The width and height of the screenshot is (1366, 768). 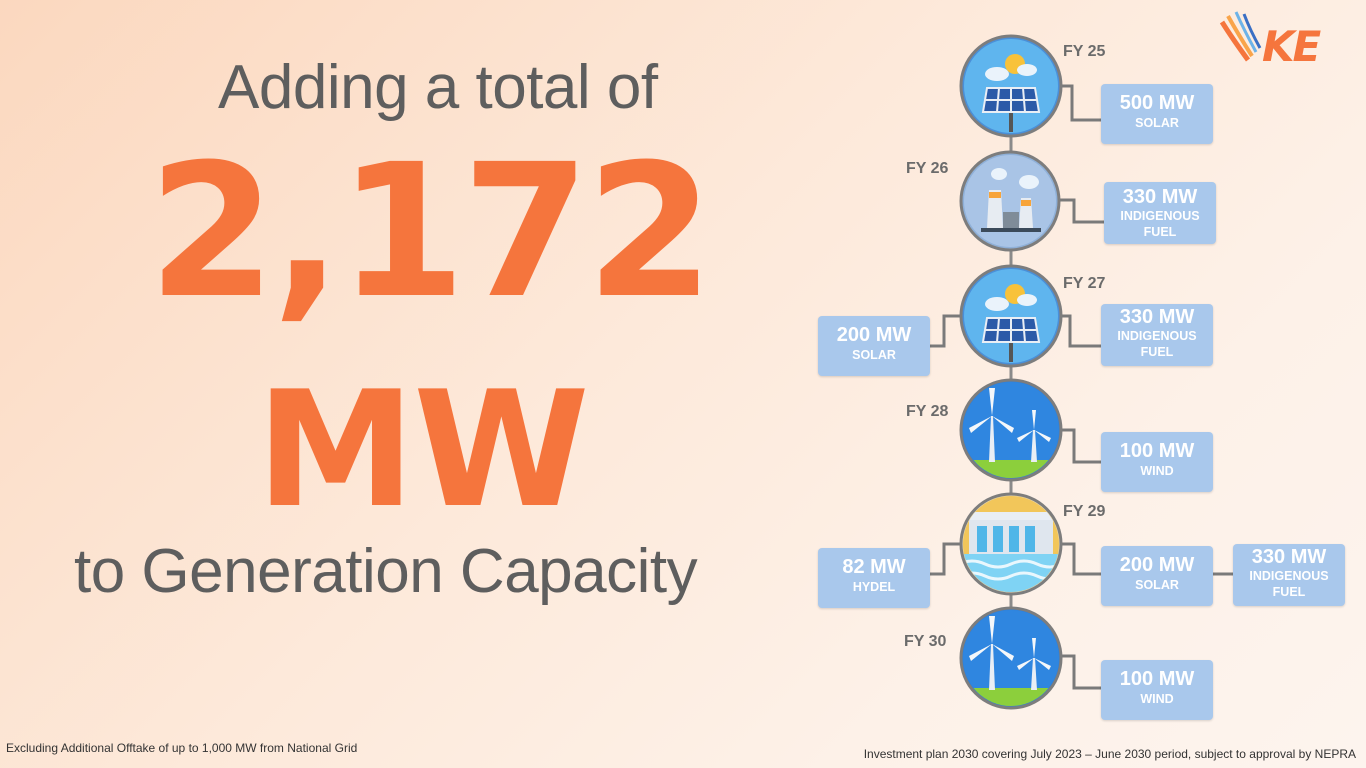 What do you see at coordinates (1010, 201) in the screenshot?
I see `power-plant-icon` at bounding box center [1010, 201].